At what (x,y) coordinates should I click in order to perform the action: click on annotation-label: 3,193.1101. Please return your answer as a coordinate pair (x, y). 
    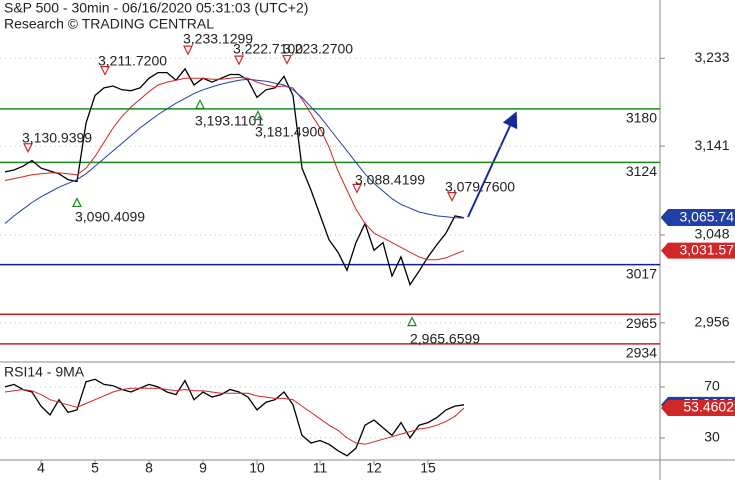
    Looking at the image, I should click on (229, 121).